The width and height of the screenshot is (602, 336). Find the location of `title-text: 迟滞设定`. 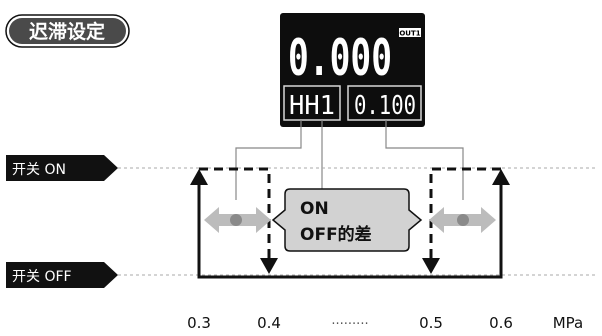

title-text: 迟滞设定 is located at coordinates (67, 31).